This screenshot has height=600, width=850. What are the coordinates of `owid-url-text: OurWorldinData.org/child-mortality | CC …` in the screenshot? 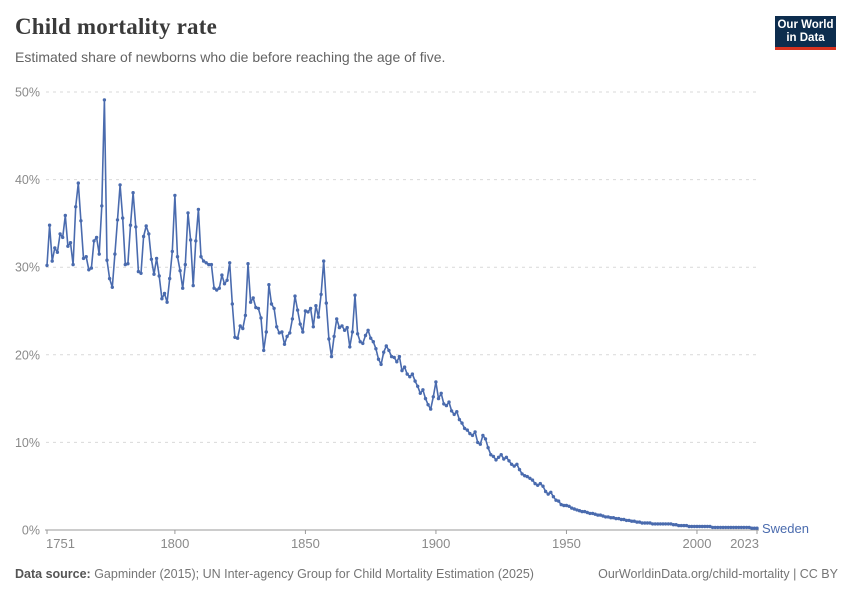 It's located at (718, 574).